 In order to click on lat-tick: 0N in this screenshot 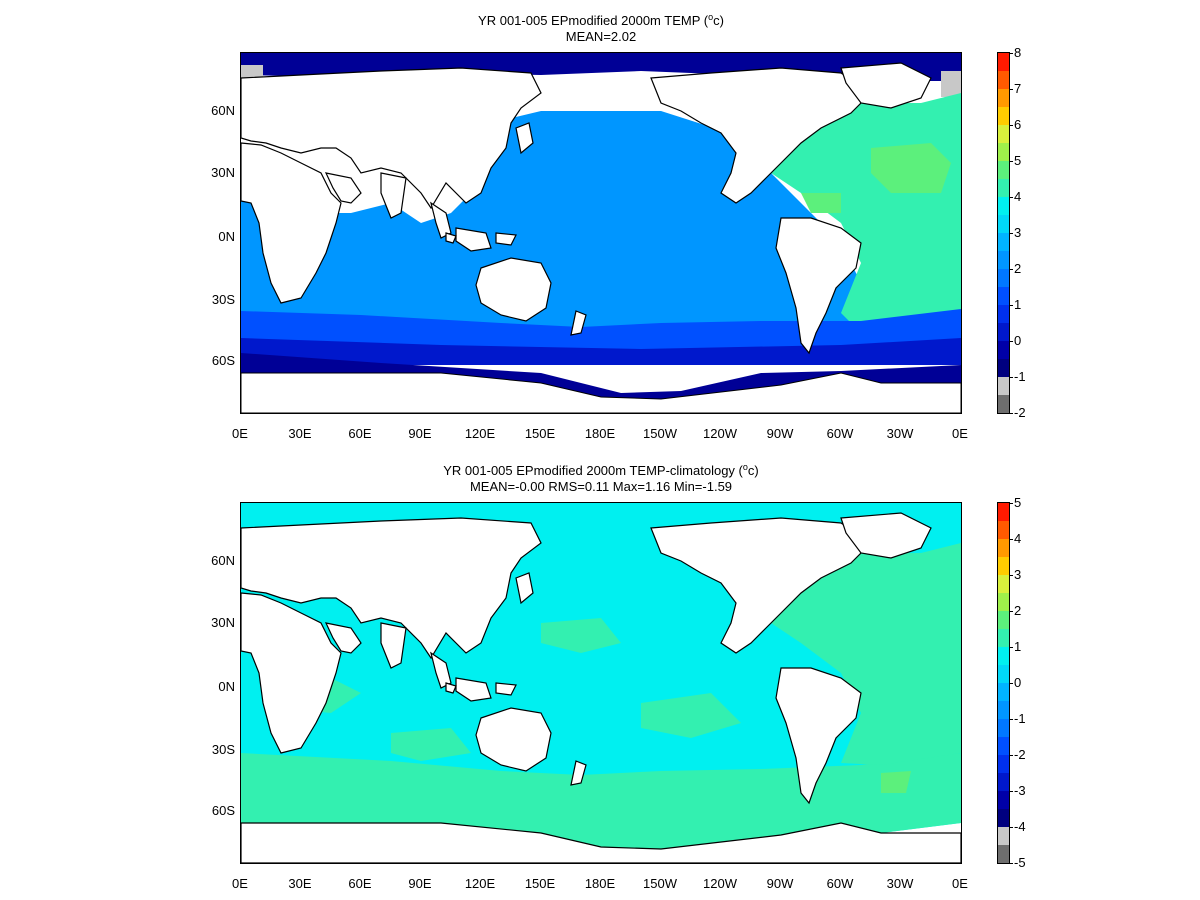, I will do `click(226, 686)`.